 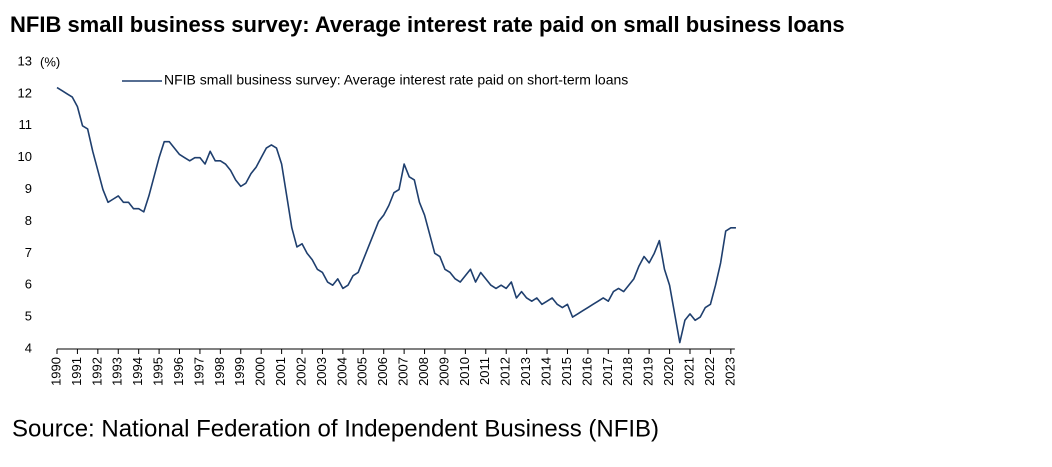 I want to click on x-tick-label: 2008, so click(x=423, y=371).